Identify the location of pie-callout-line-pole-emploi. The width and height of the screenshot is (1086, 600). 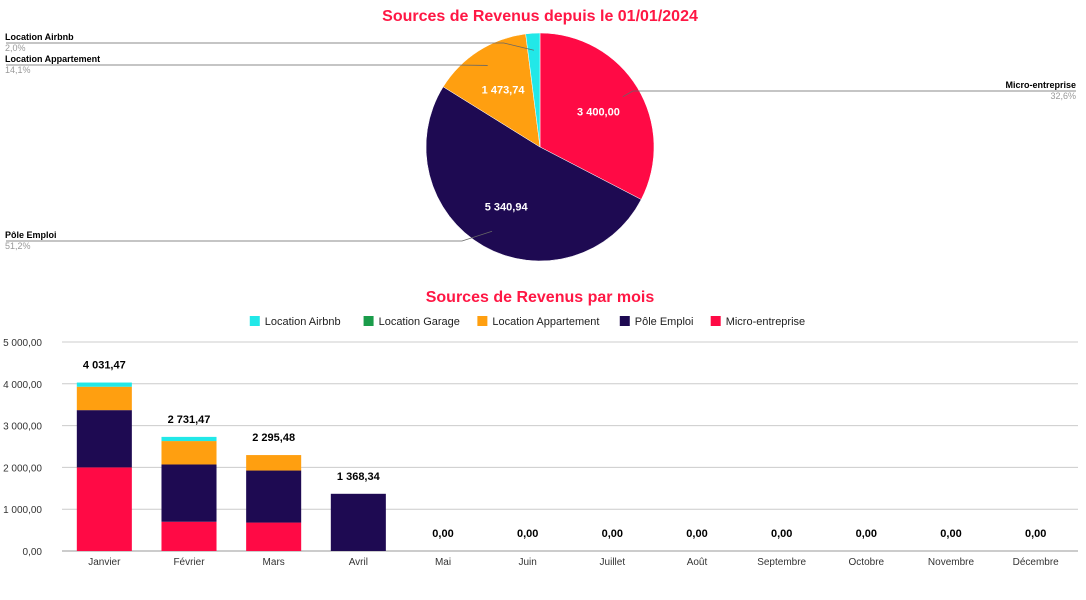
(249, 236).